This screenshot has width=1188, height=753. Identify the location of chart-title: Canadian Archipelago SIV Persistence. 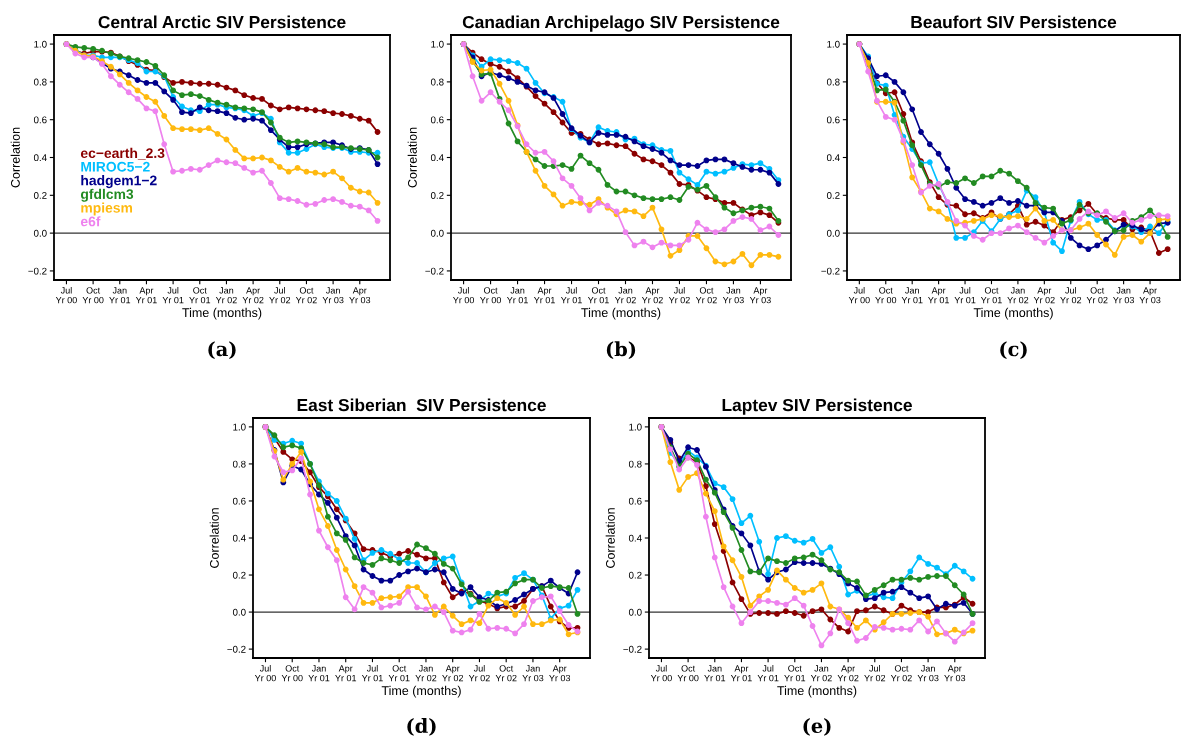
(621, 23).